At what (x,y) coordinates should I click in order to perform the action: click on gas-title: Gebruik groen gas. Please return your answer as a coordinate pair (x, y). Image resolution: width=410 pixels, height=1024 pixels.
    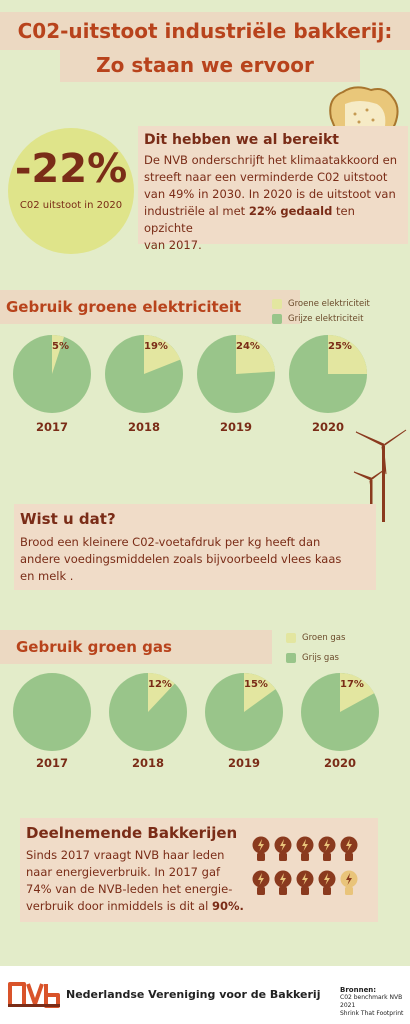
    Looking at the image, I should click on (94, 647).